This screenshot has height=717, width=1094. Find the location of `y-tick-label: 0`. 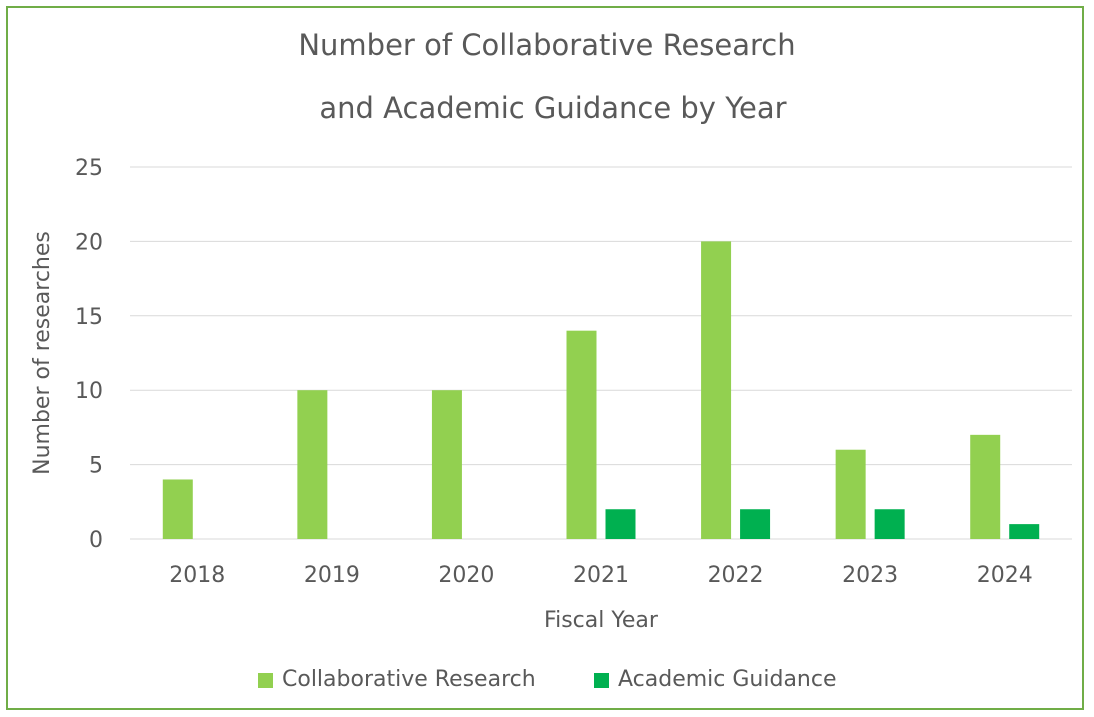

y-tick-label: 0 is located at coordinates (96, 540).